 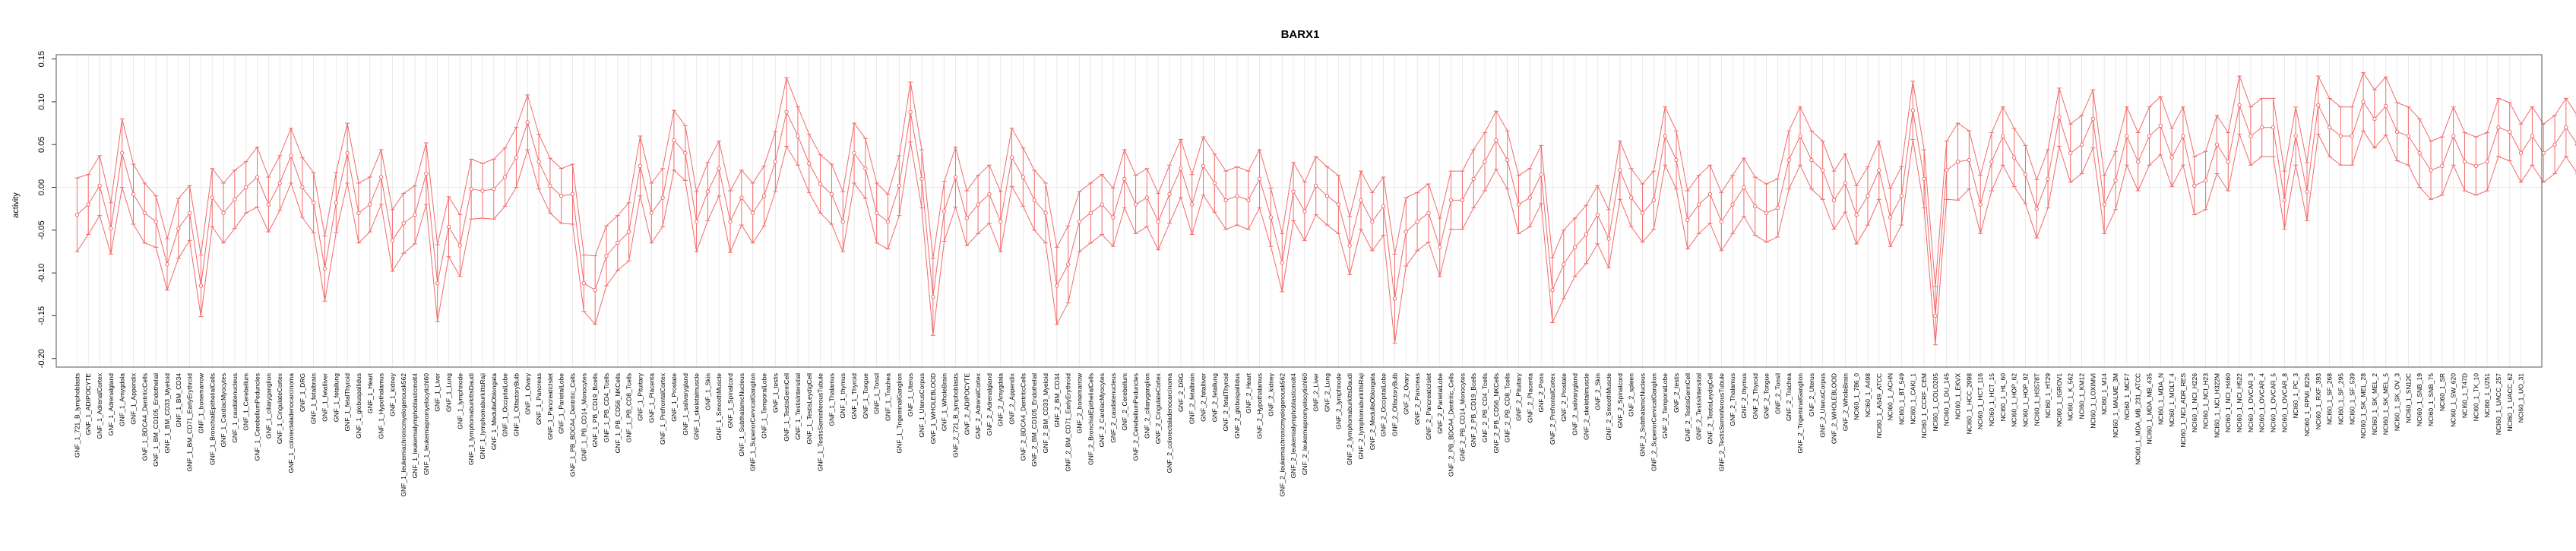 What do you see at coordinates (1969, 404) in the screenshot?
I see `x-tick-label: NCI60_1_HCC_2998` at bounding box center [1969, 404].